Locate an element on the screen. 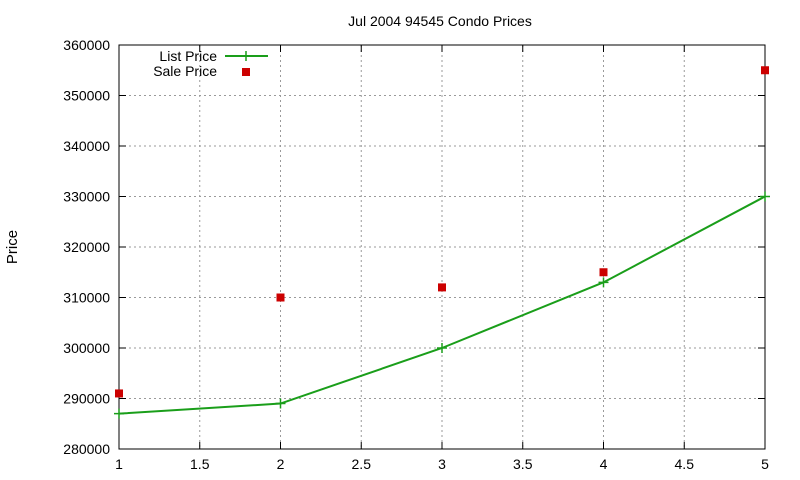 This screenshot has width=800, height=480. x-tick-label: 1 is located at coordinates (119, 464).